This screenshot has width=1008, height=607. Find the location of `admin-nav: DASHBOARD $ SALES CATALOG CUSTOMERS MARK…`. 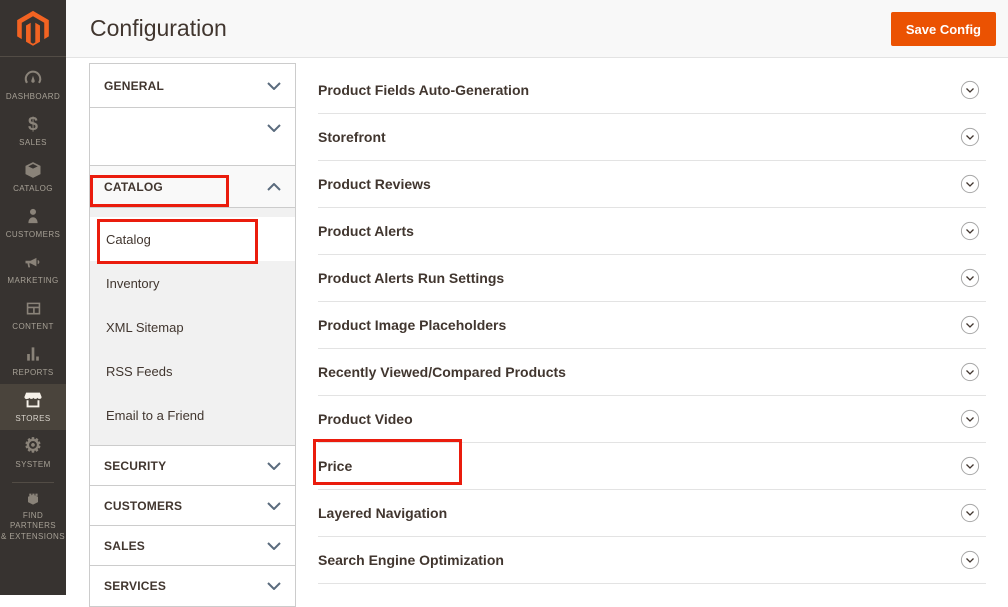

admin-nav: DASHBOARD $ SALES CATALOG CUSTOMERS MARK… is located at coordinates (33, 301).